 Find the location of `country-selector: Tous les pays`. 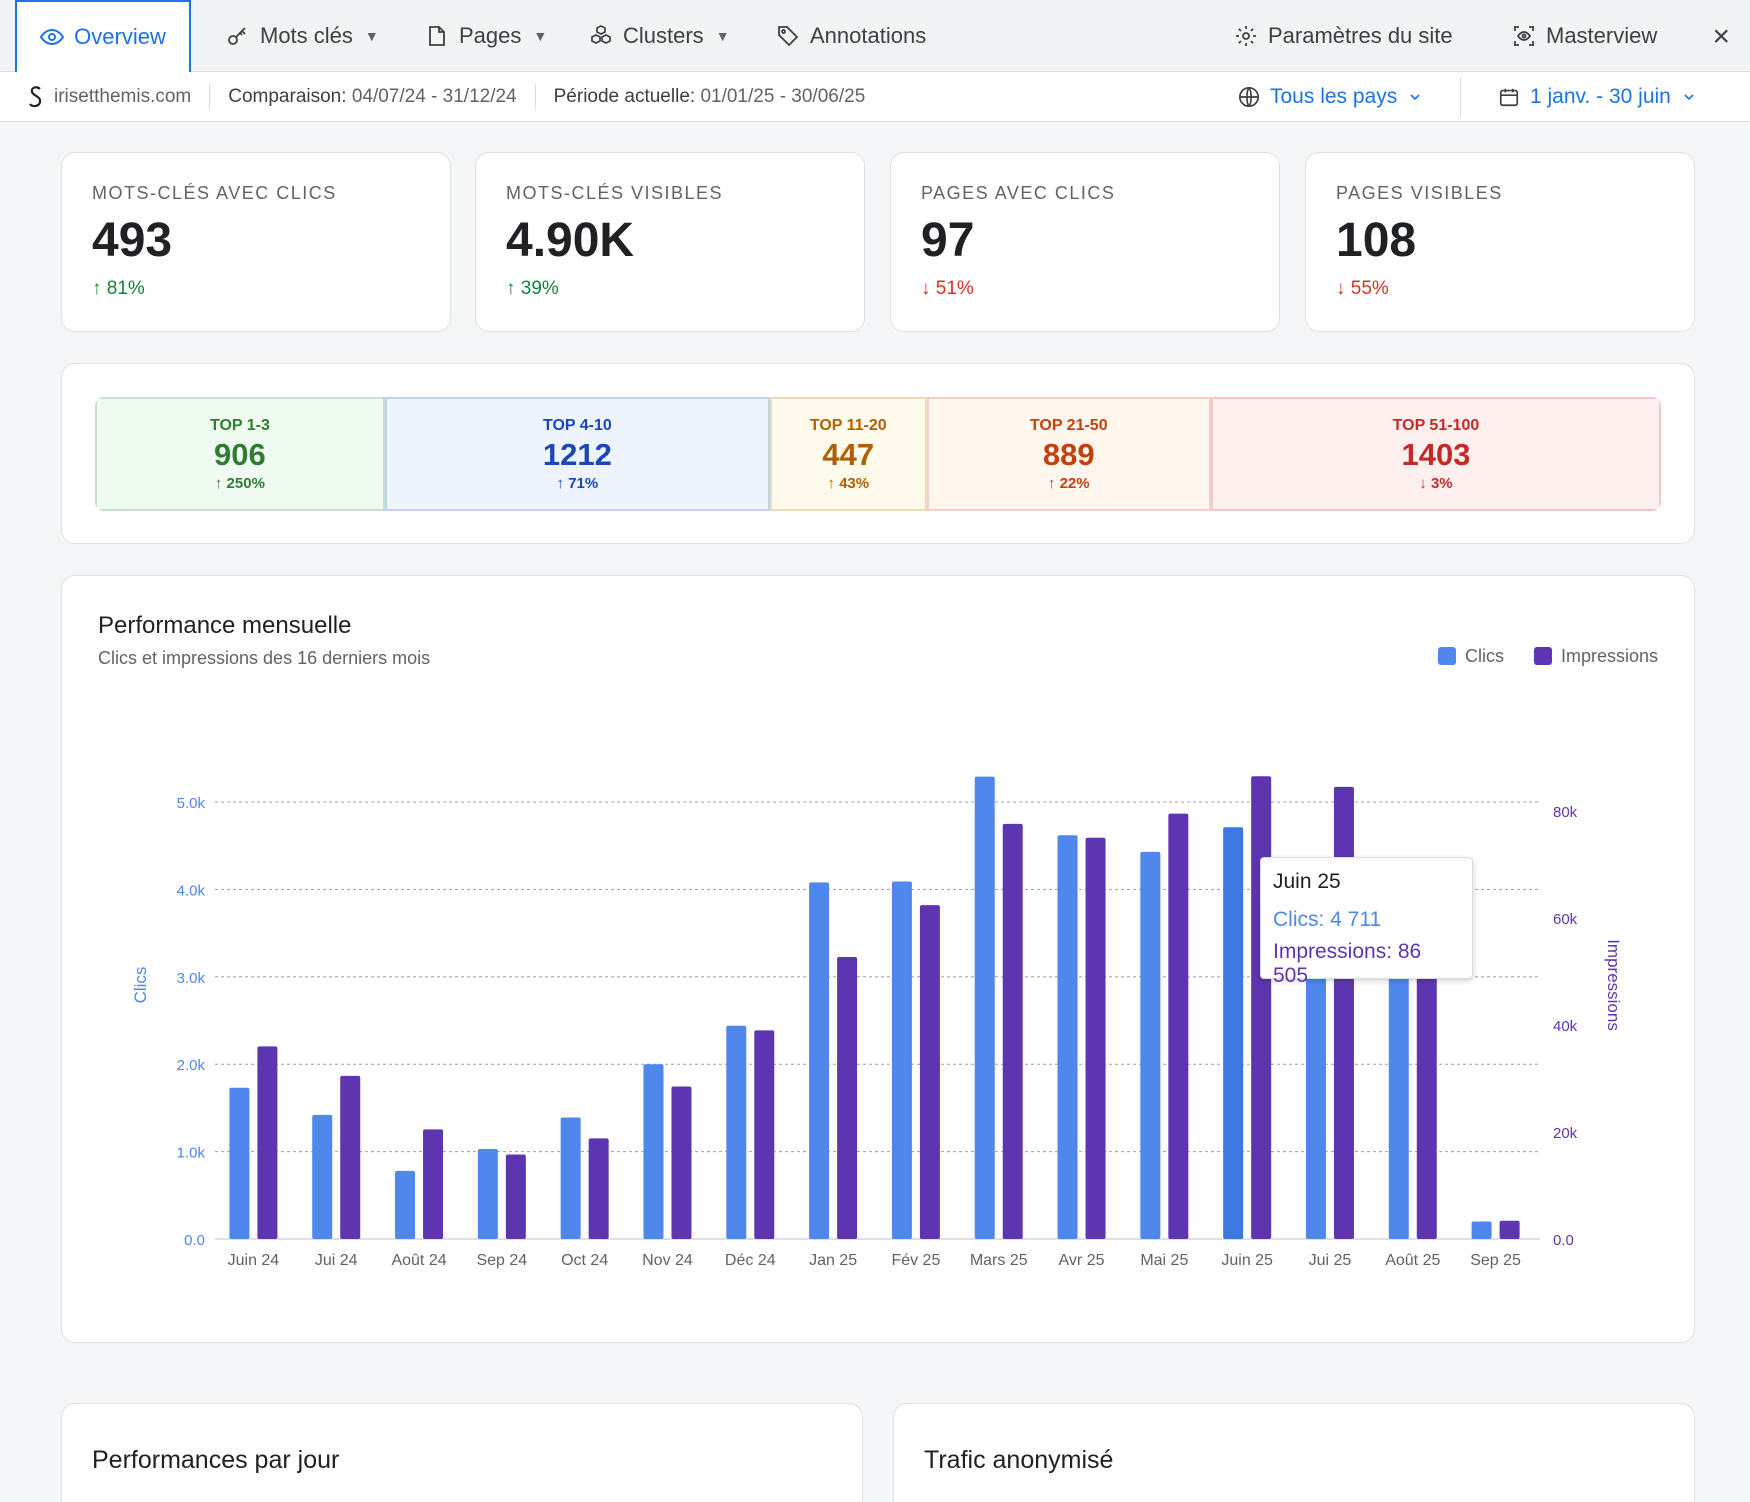

country-selector: Tous les pays is located at coordinates (1330, 97).